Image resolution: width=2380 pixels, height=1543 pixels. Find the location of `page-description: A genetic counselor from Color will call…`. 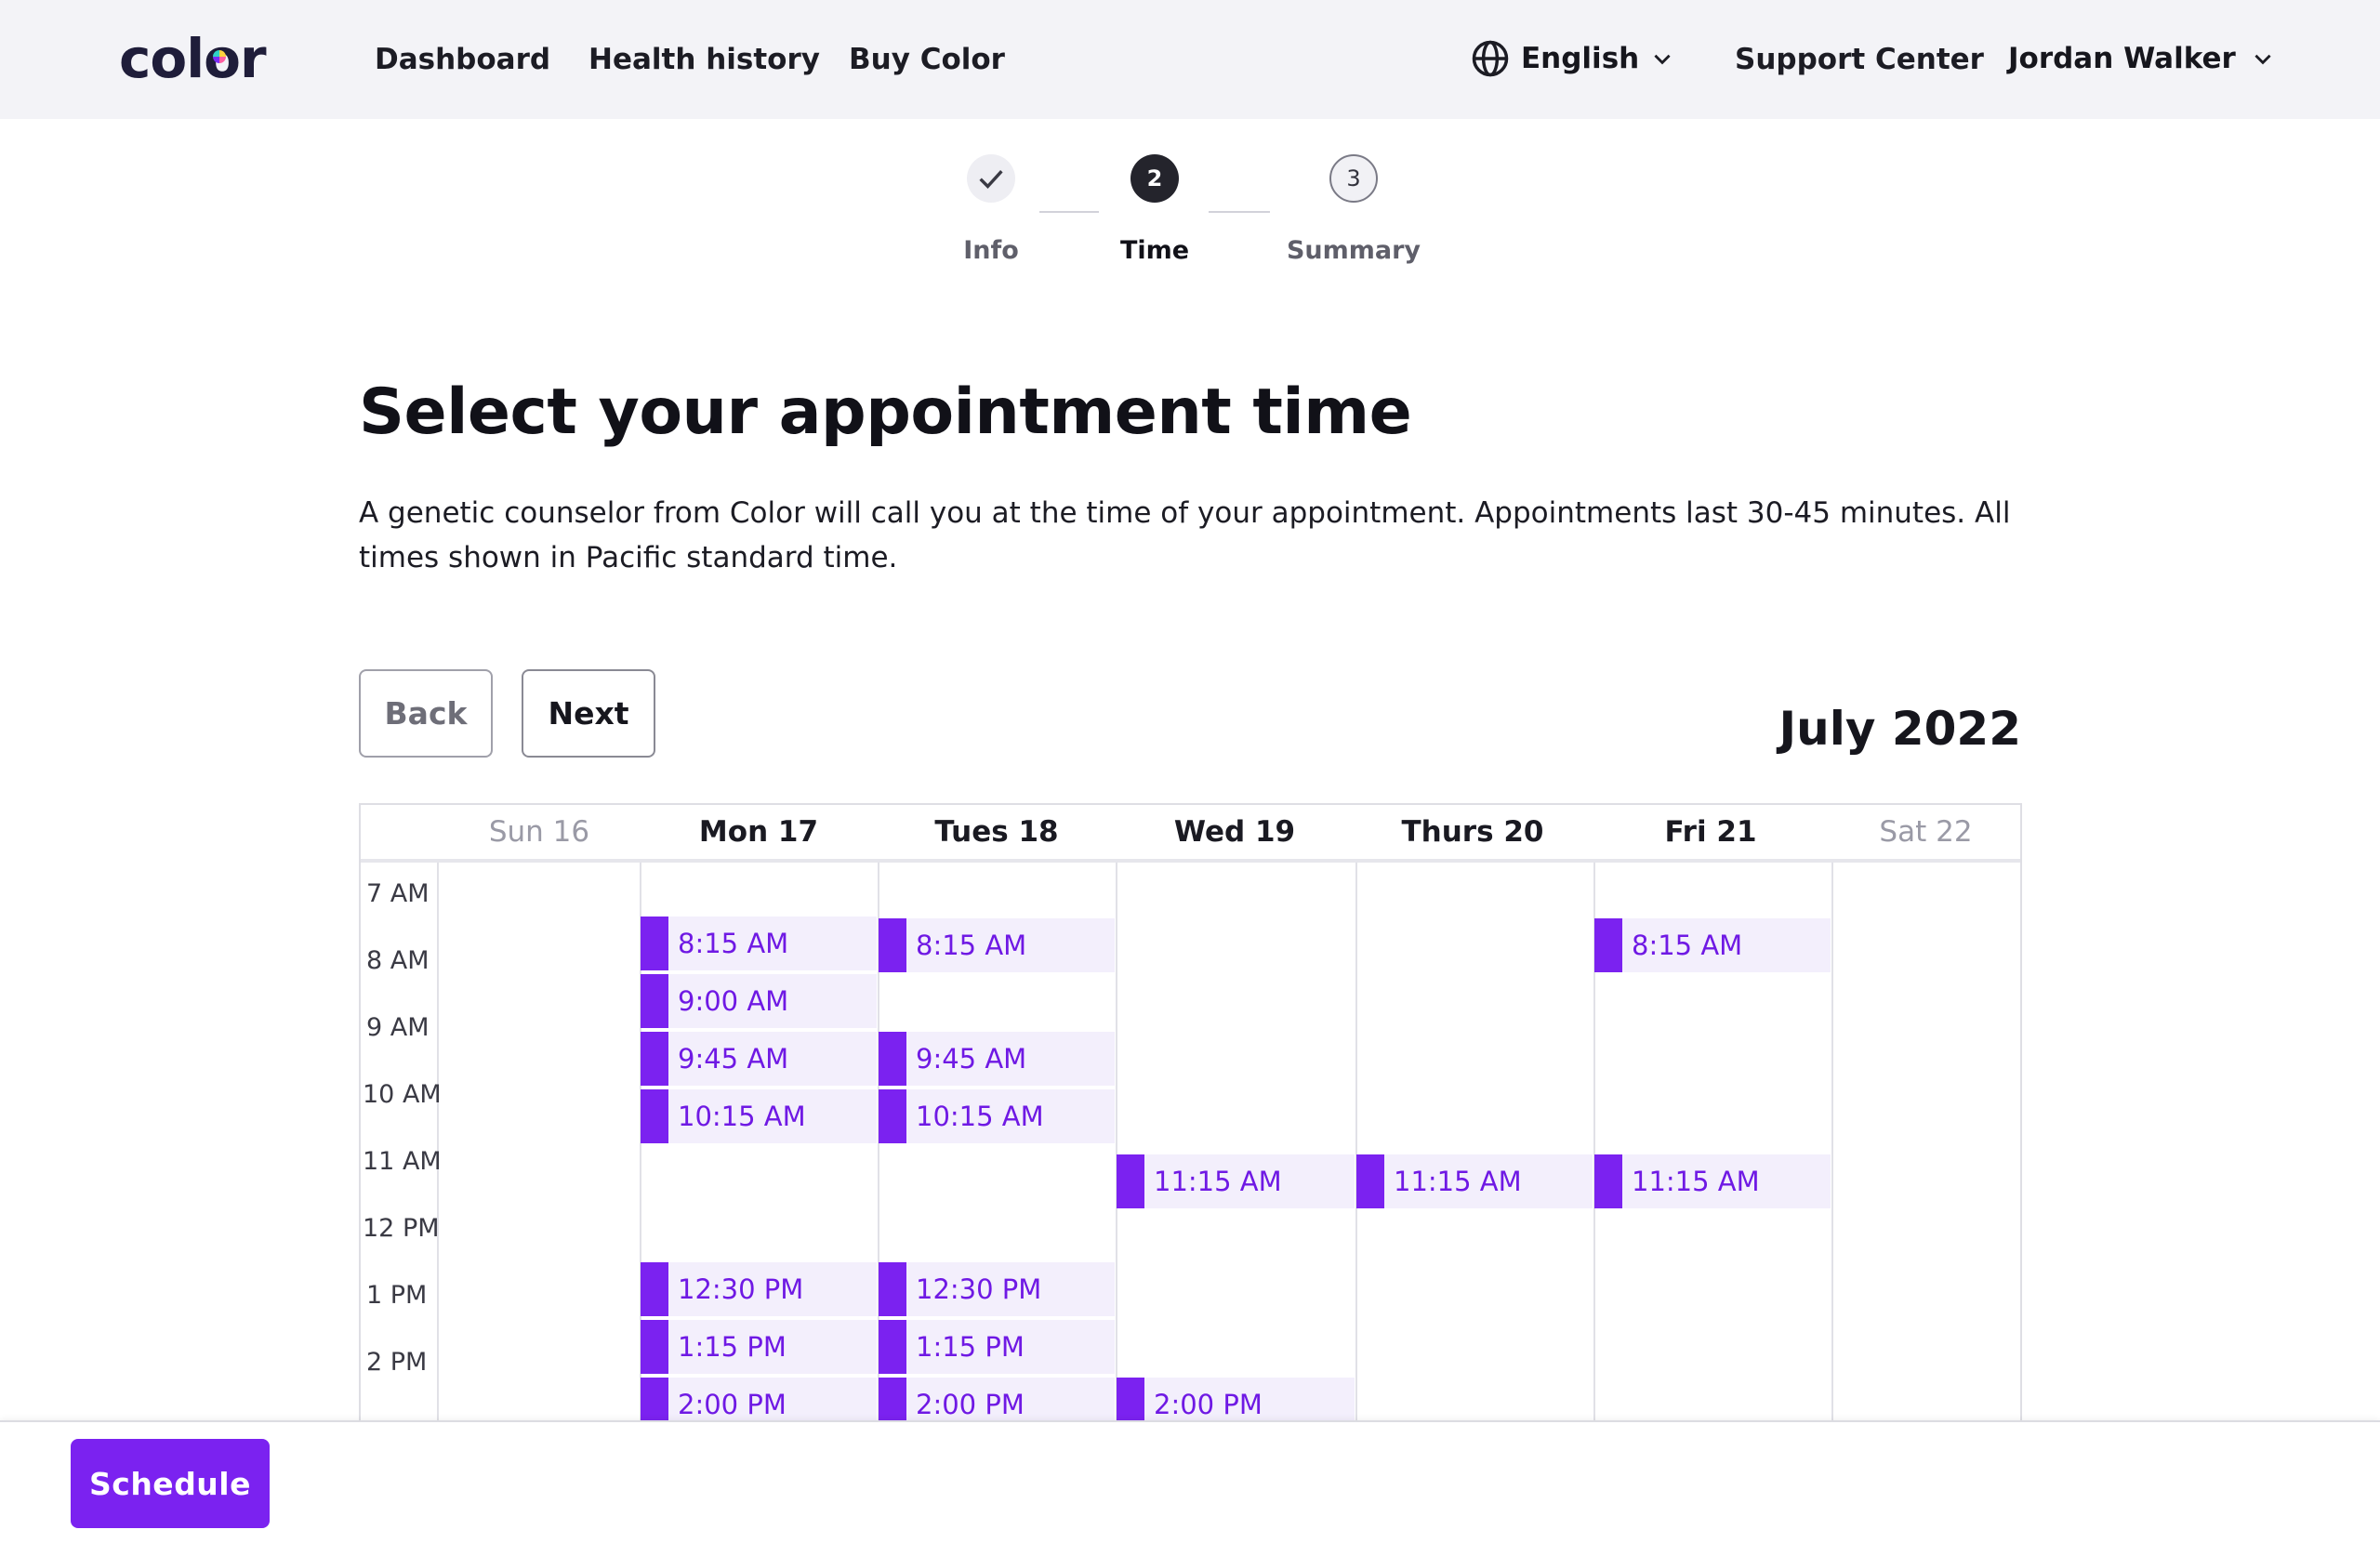

page-description: A genetic counselor from Color will call… is located at coordinates (1185, 535).